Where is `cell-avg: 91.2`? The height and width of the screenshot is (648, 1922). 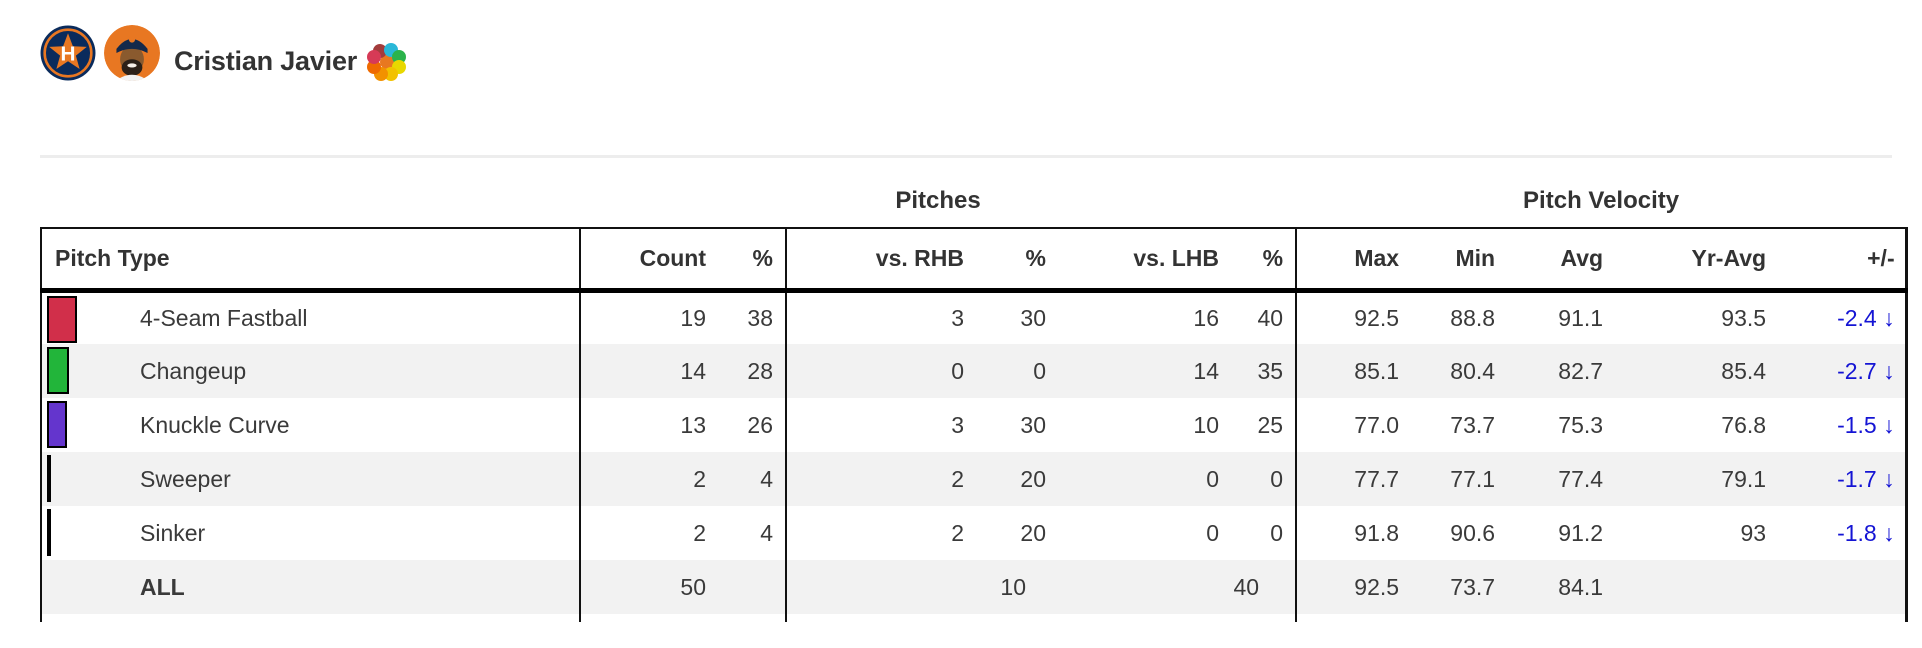
cell-avg: 91.2 is located at coordinates (1555, 533).